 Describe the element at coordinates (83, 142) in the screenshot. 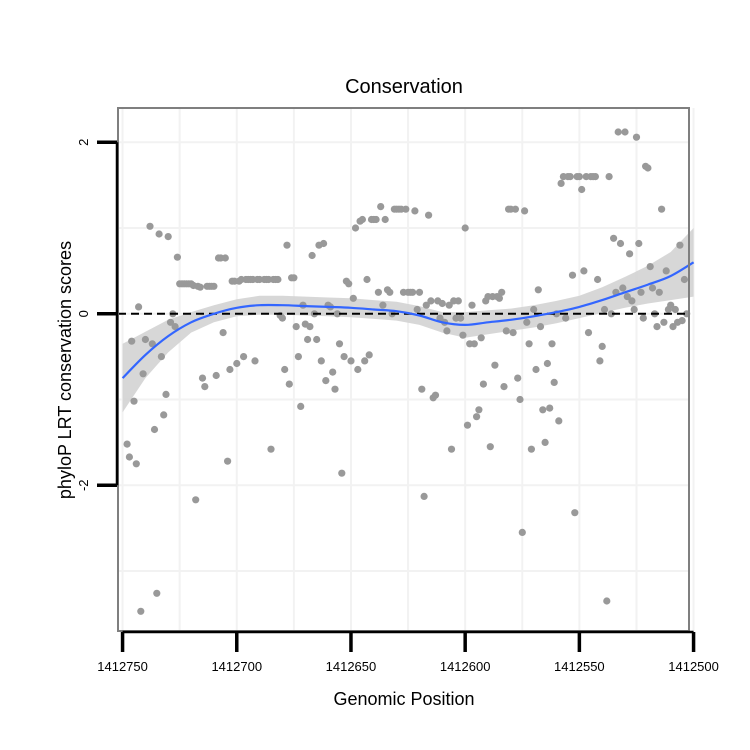

I see `y-tick-label: 2` at that location.